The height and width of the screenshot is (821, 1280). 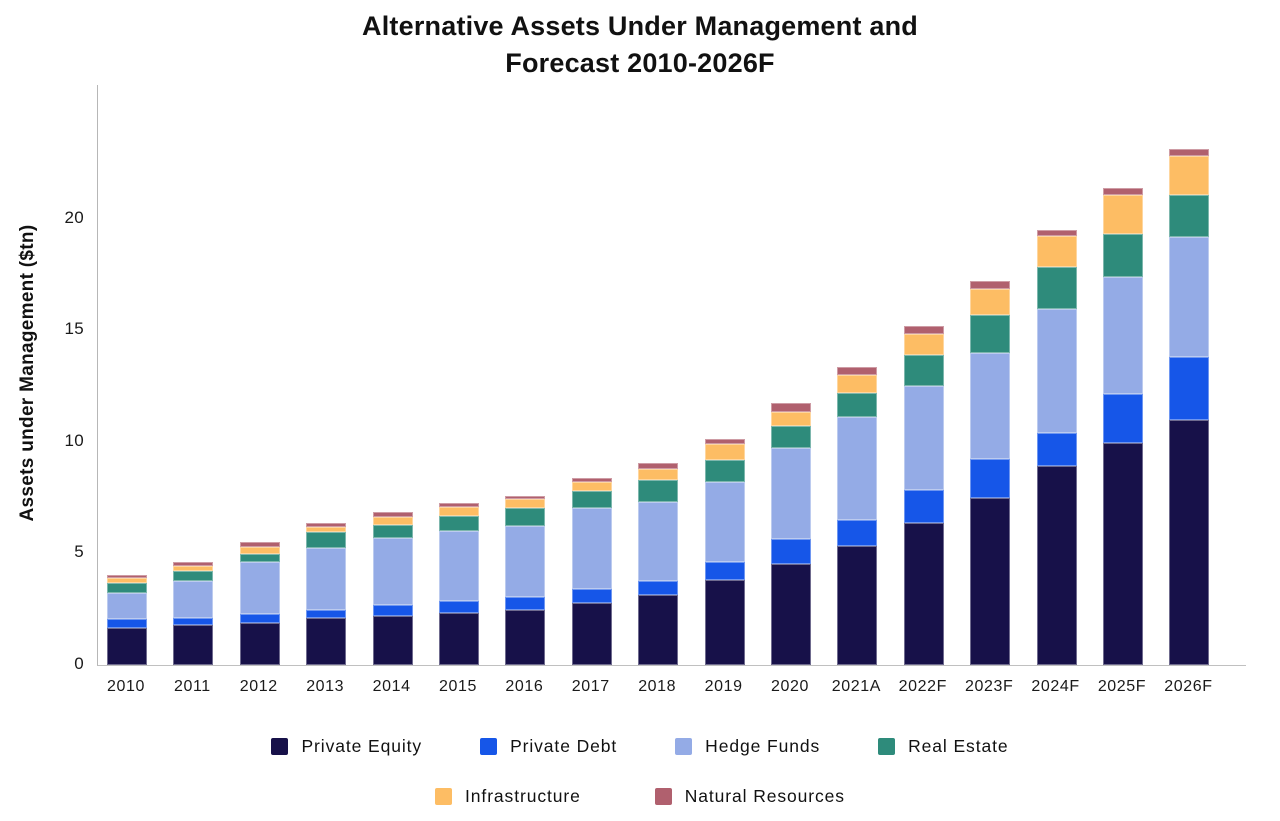 What do you see at coordinates (1122, 686) in the screenshot?
I see `x-tick-label-2025F: 2025F` at bounding box center [1122, 686].